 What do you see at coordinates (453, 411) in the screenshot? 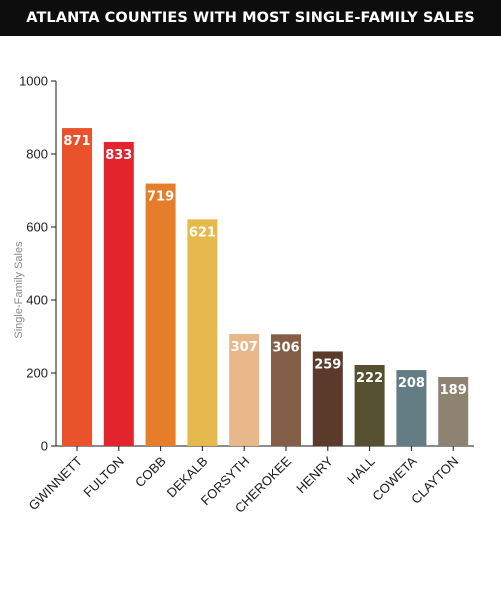
I see `bar-clayton` at bounding box center [453, 411].